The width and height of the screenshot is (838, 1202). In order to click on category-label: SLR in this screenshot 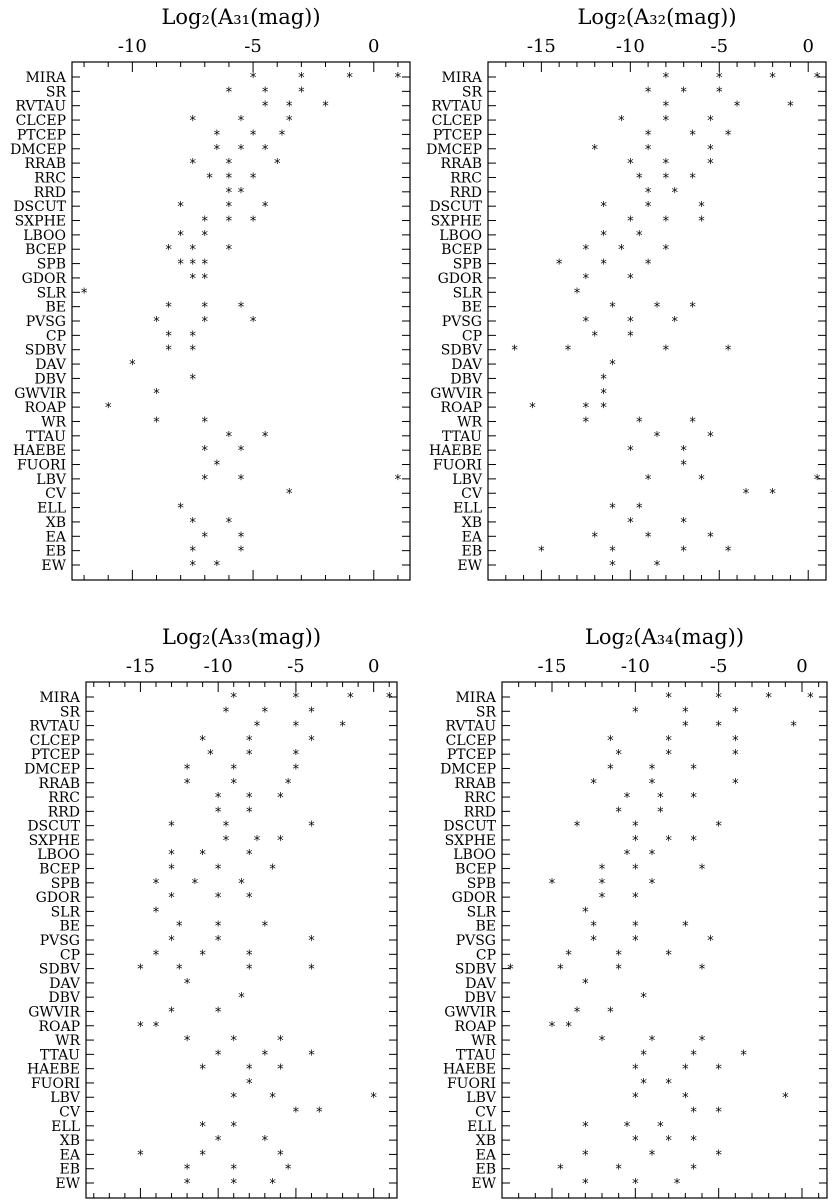, I will do `click(66, 912)`.